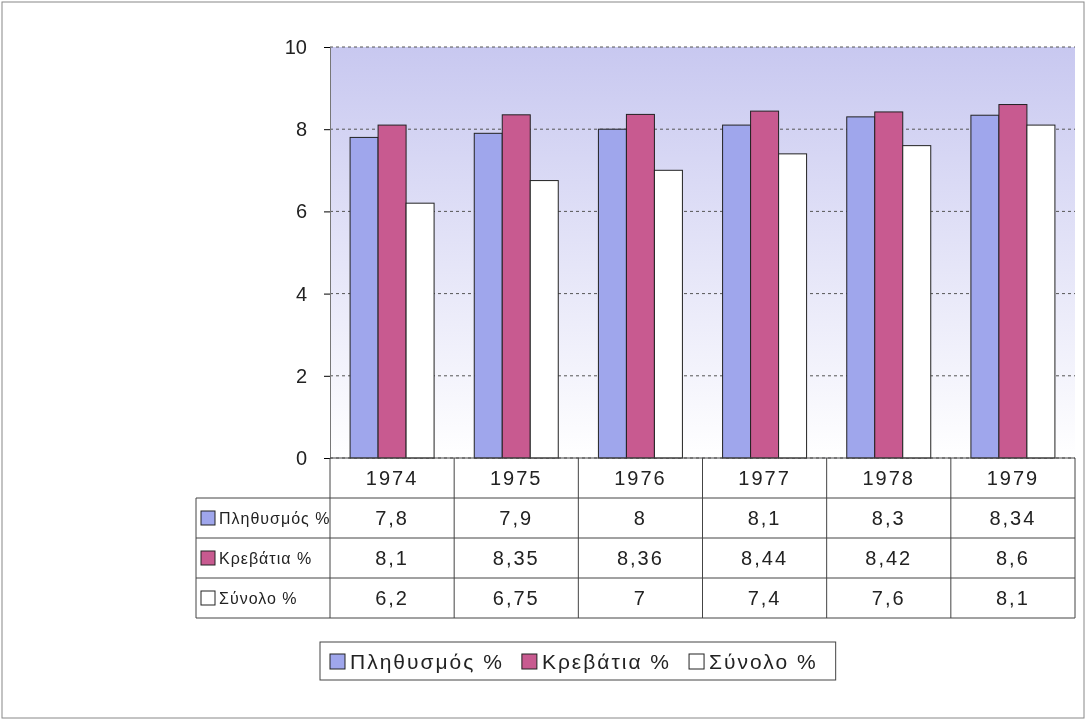 The image size is (1086, 720). What do you see at coordinates (763, 661) in the screenshot?
I see `text: Σύνολο %` at bounding box center [763, 661].